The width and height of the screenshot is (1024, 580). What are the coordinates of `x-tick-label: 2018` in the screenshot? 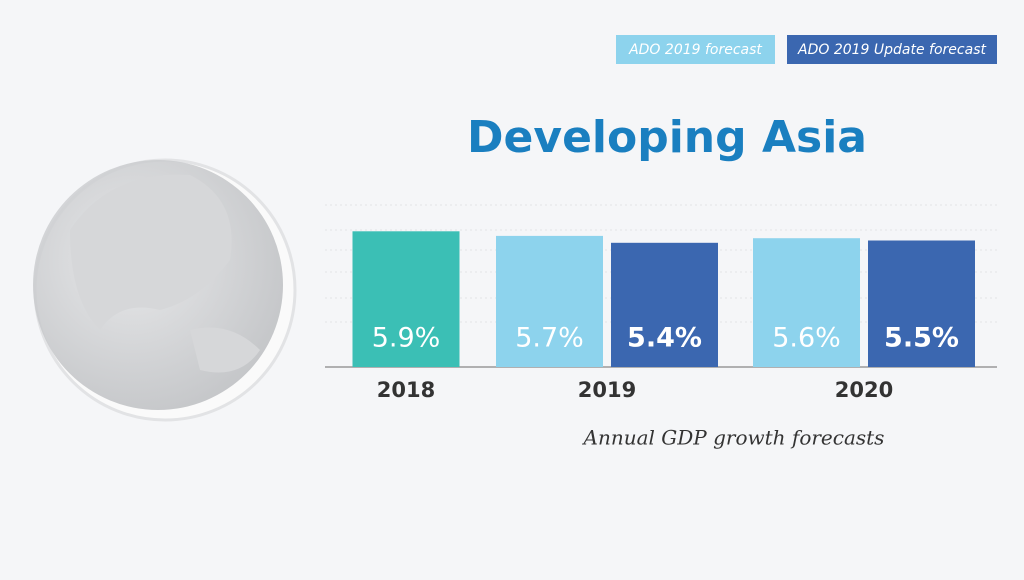 It's located at (406, 390).